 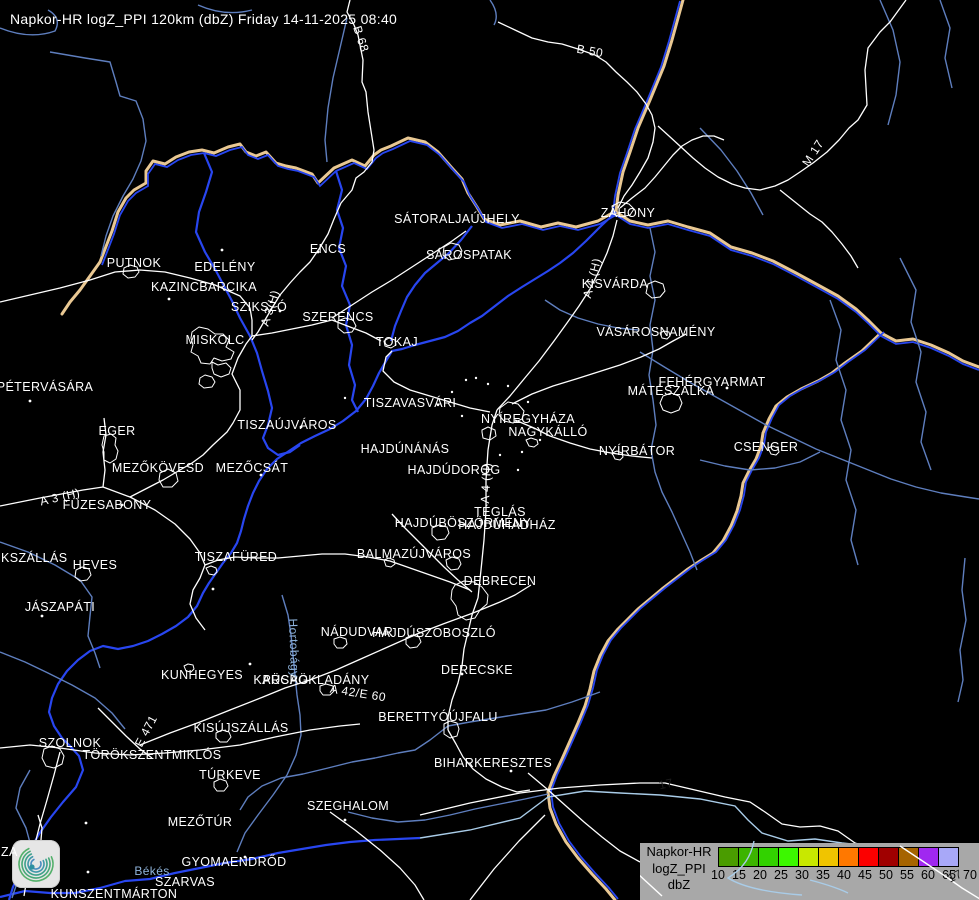 I want to click on legend-tick: 25, so click(x=781, y=875).